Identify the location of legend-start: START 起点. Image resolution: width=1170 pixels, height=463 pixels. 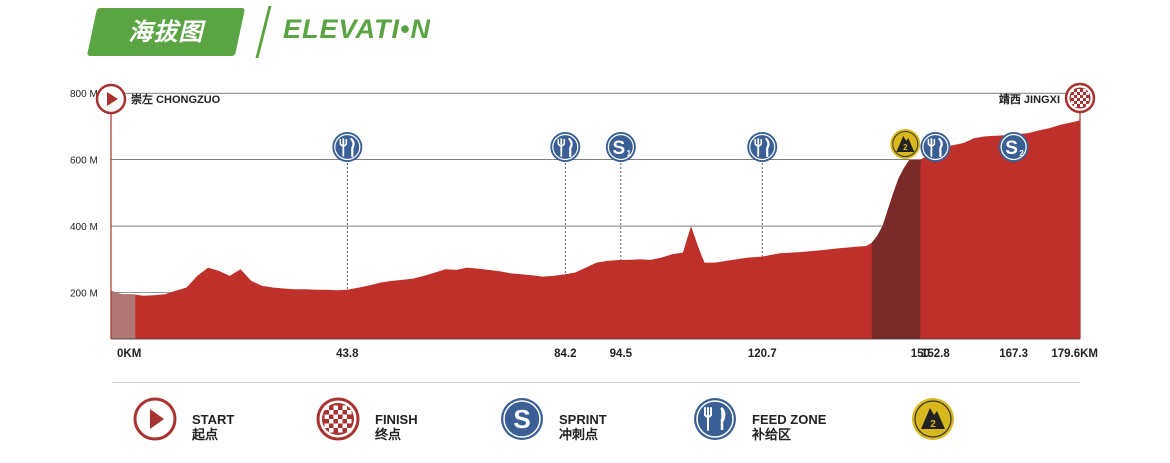
(202, 421).